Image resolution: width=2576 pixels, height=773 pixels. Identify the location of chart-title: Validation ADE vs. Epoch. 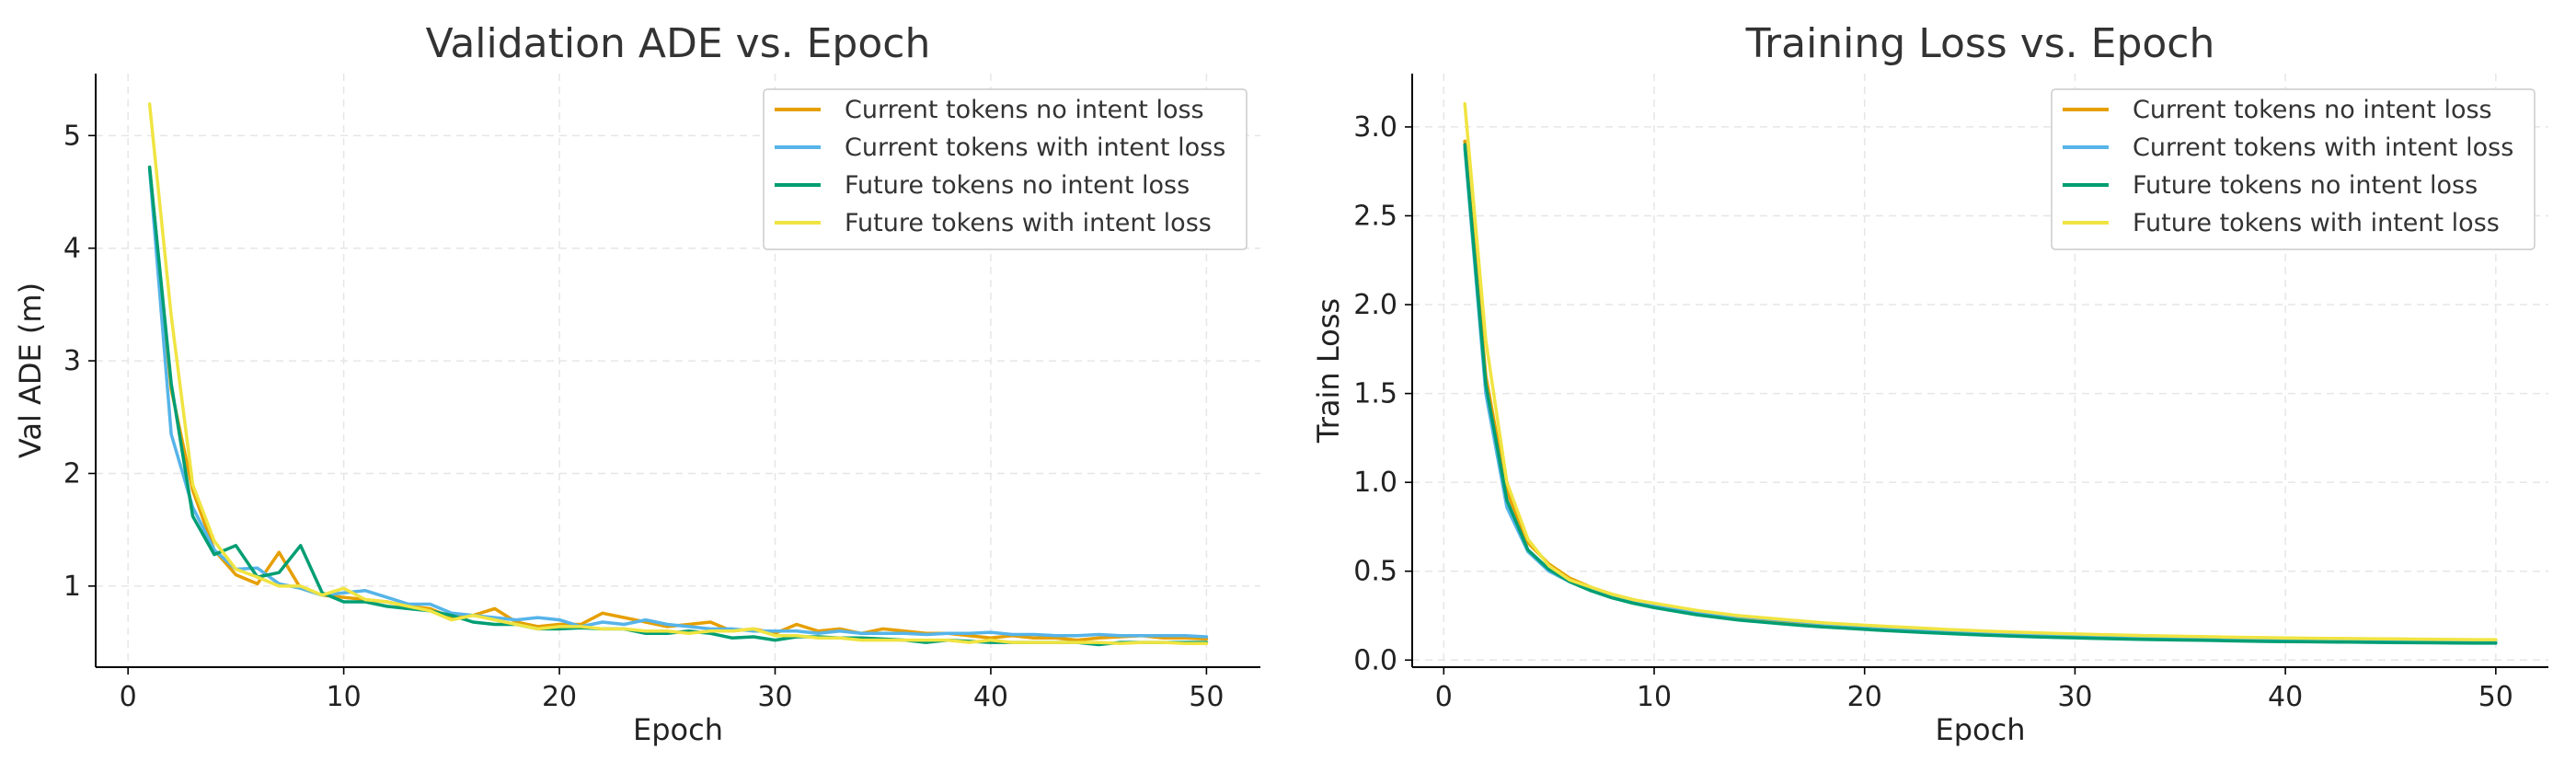
(678, 43).